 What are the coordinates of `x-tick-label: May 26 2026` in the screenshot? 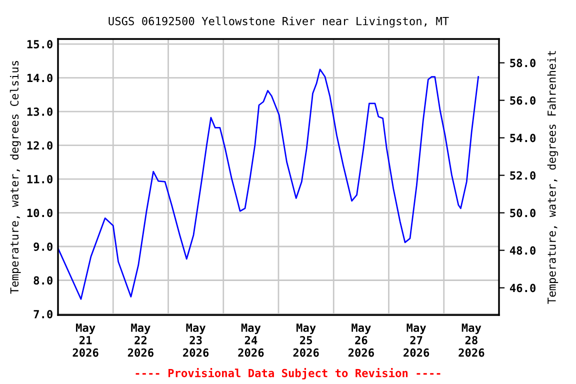 It's located at (361, 340).